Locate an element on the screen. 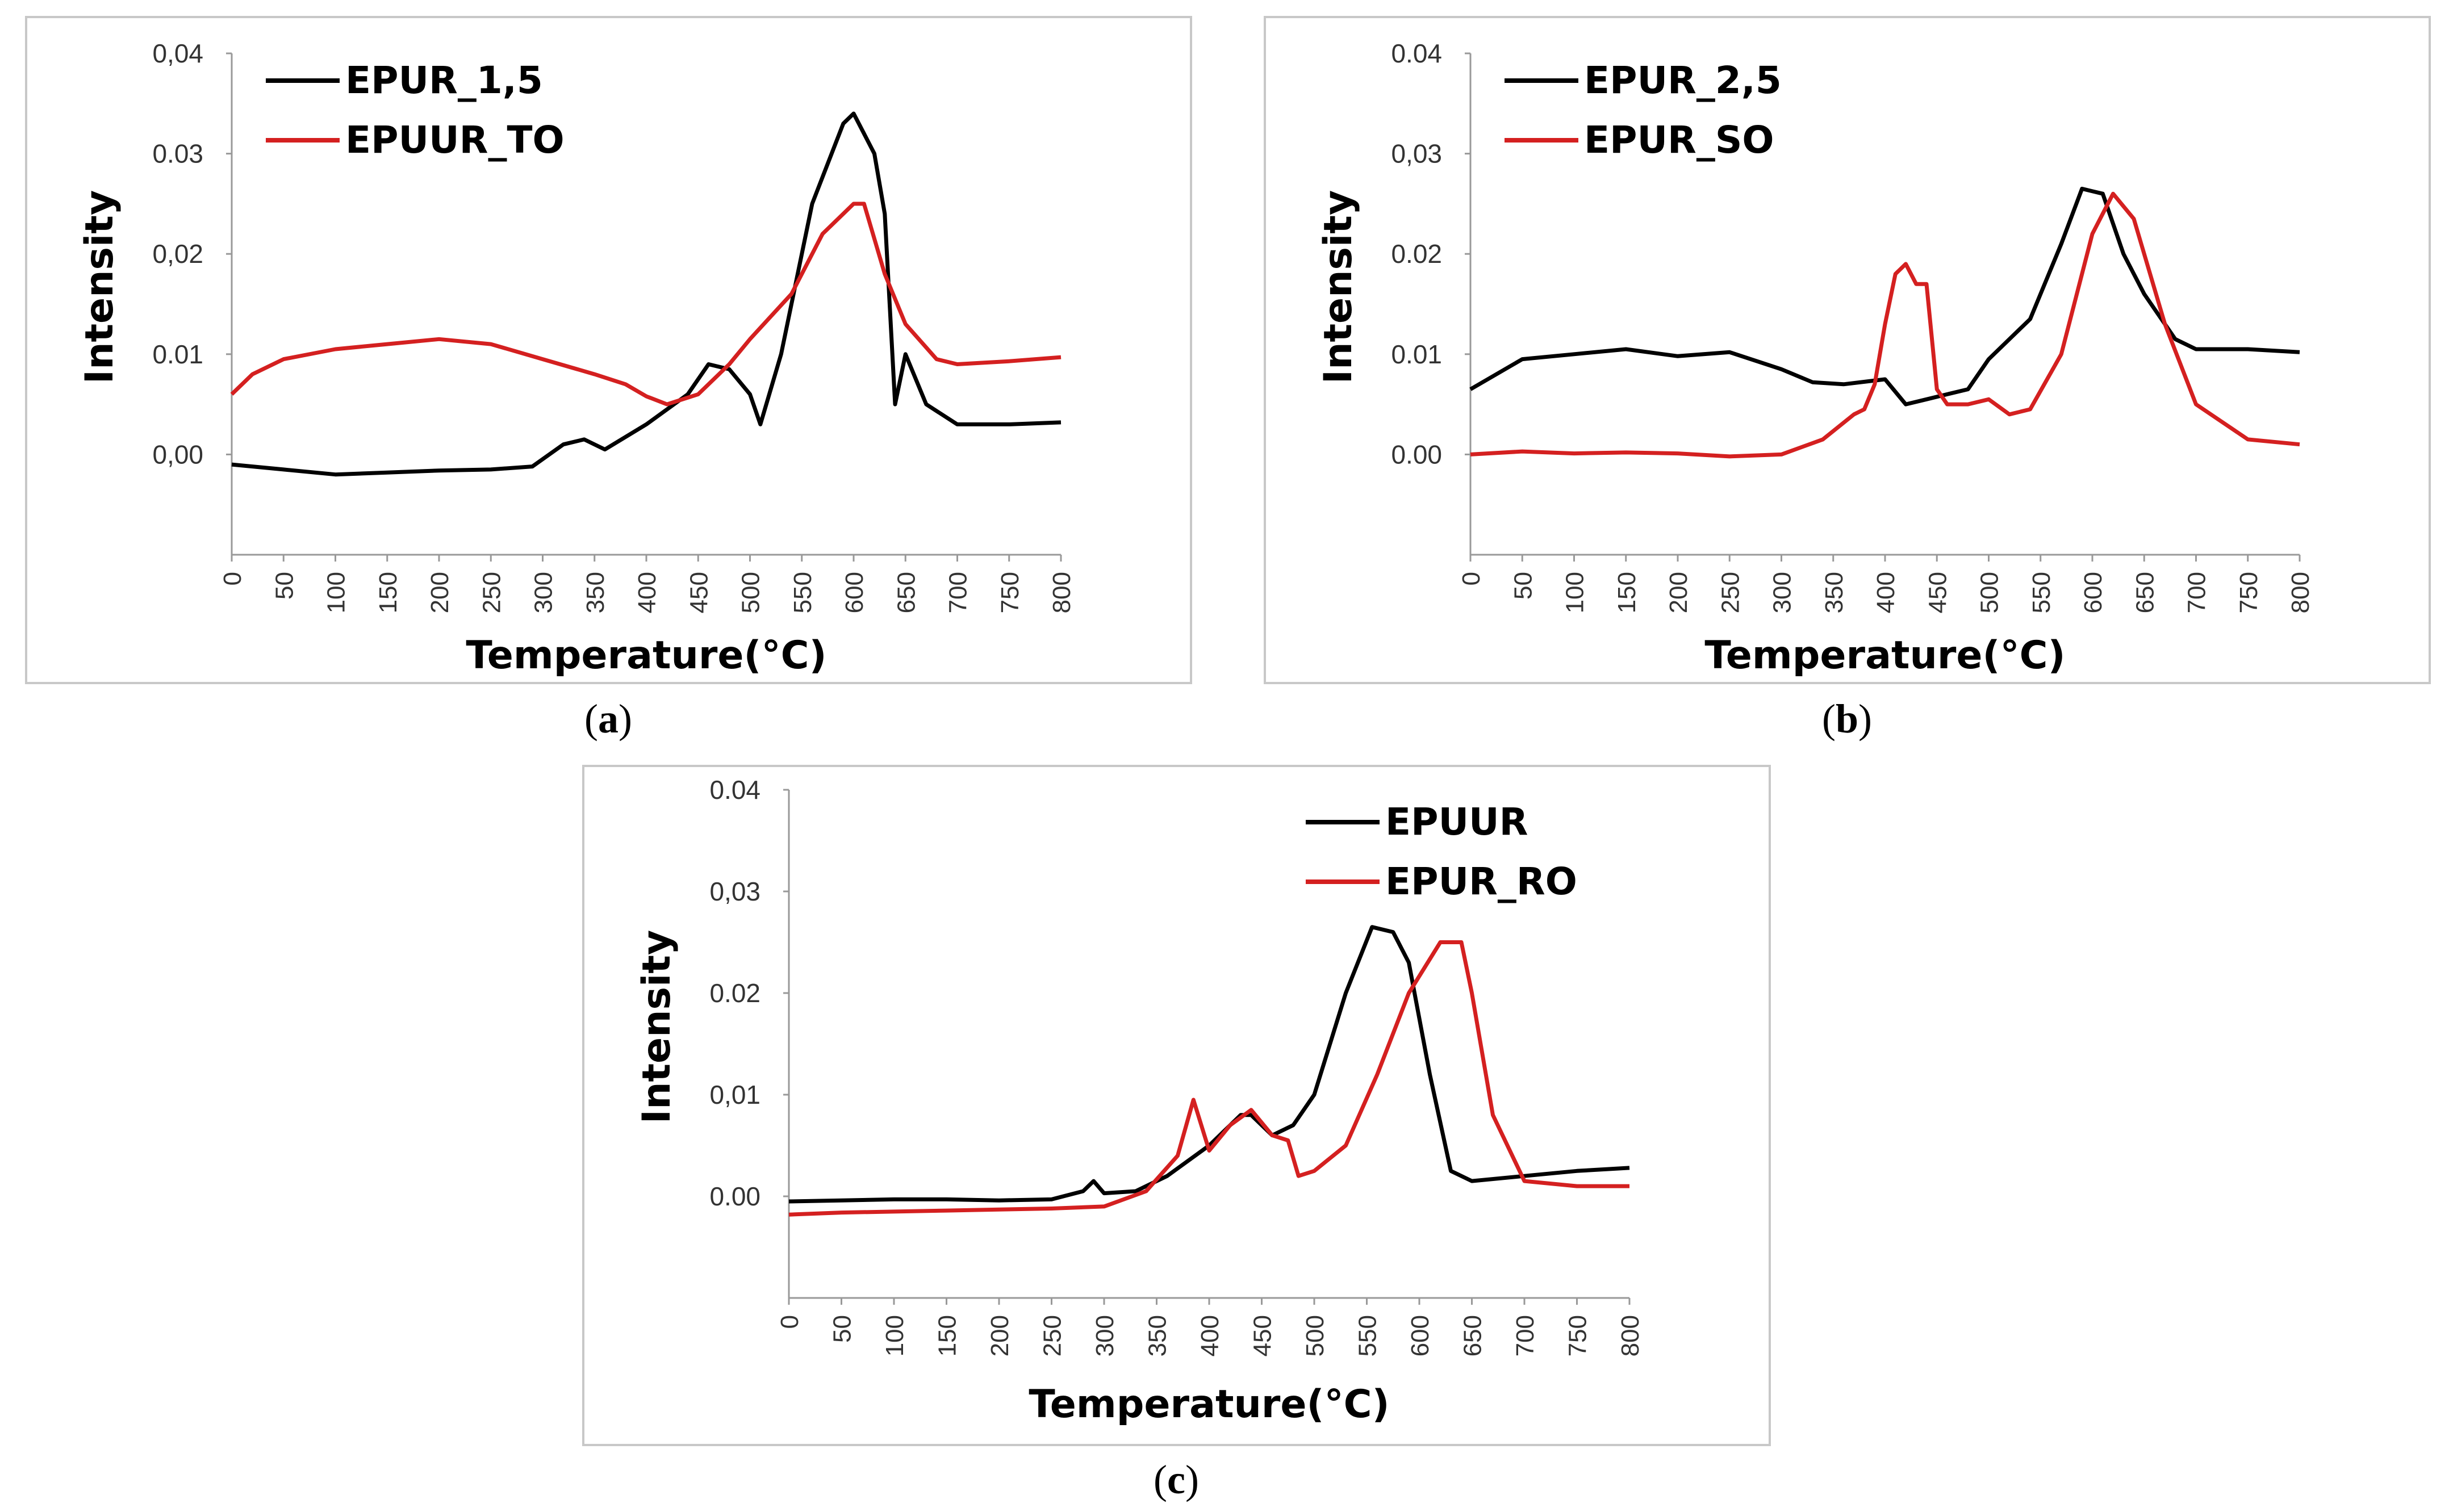 The image size is (2453, 1512). caption-a: (a) is located at coordinates (608, 719).